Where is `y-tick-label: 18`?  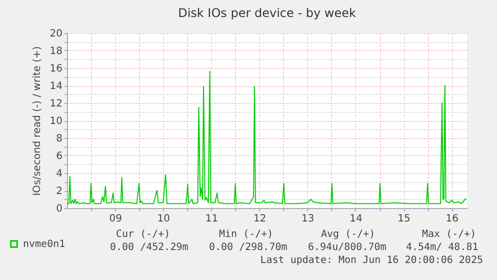 y-tick-label: 18 is located at coordinates (56, 51).